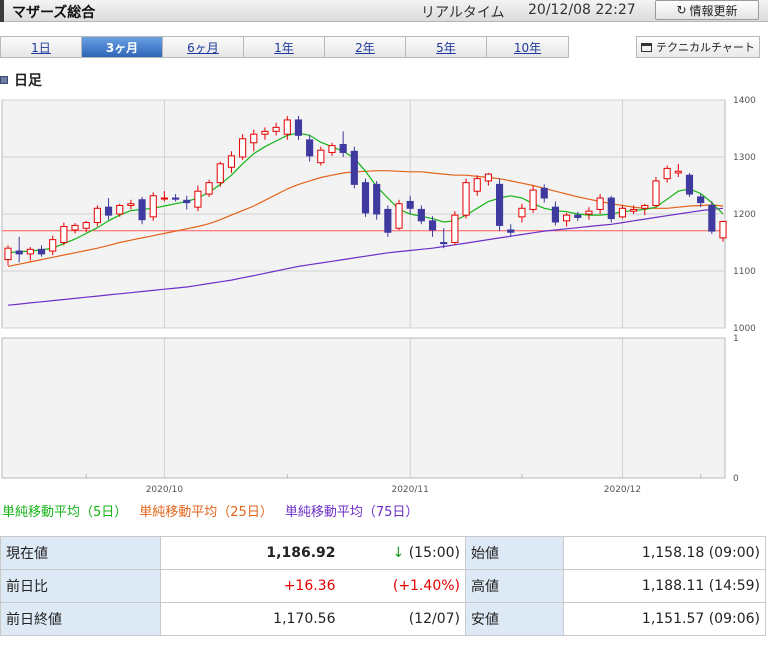  I want to click on chart-legend: 単純移動平均（5日） 単純移動平均（25日） 単純移動平均（75日）, so click(210, 510).